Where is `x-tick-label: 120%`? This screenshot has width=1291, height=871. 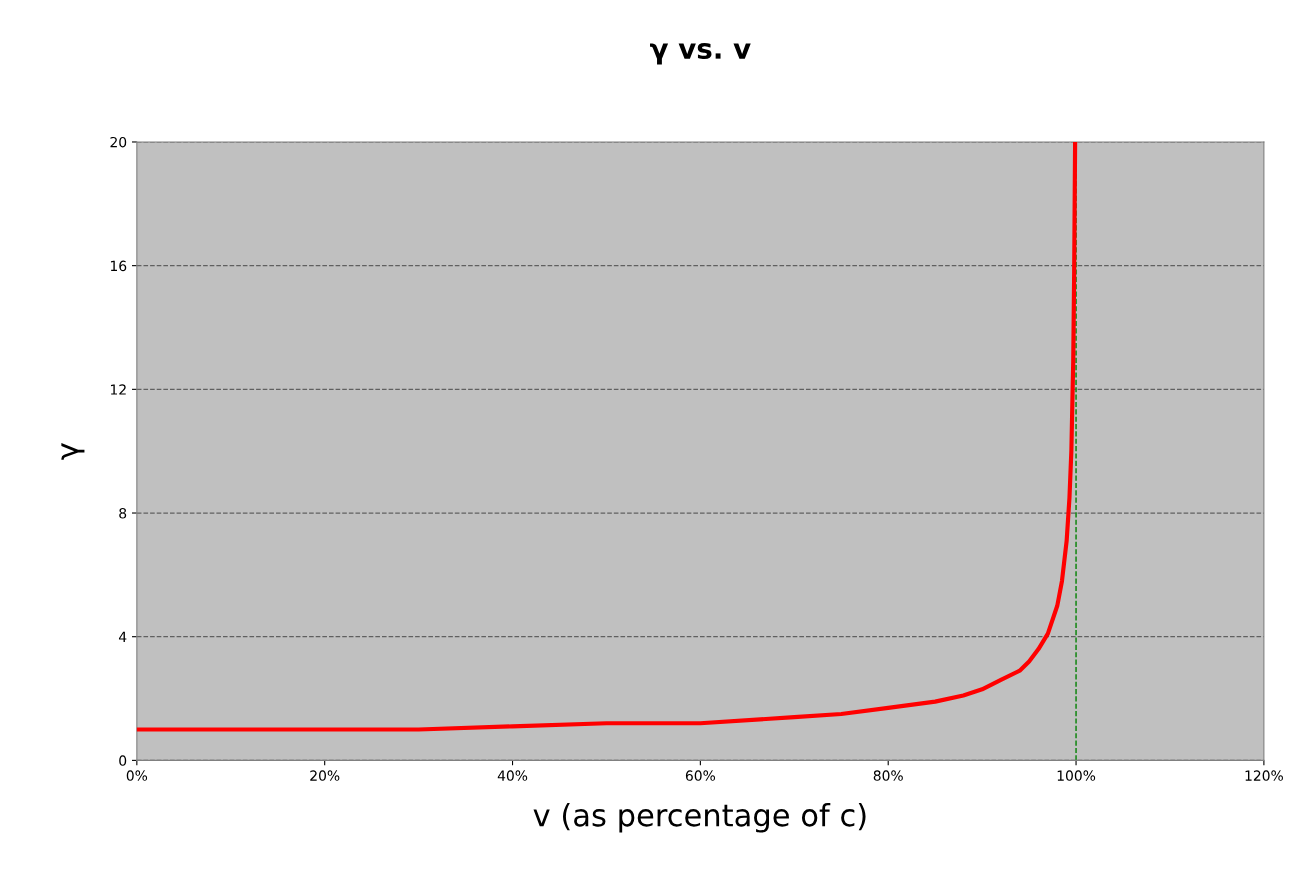
x-tick-label: 120% is located at coordinates (1264, 775).